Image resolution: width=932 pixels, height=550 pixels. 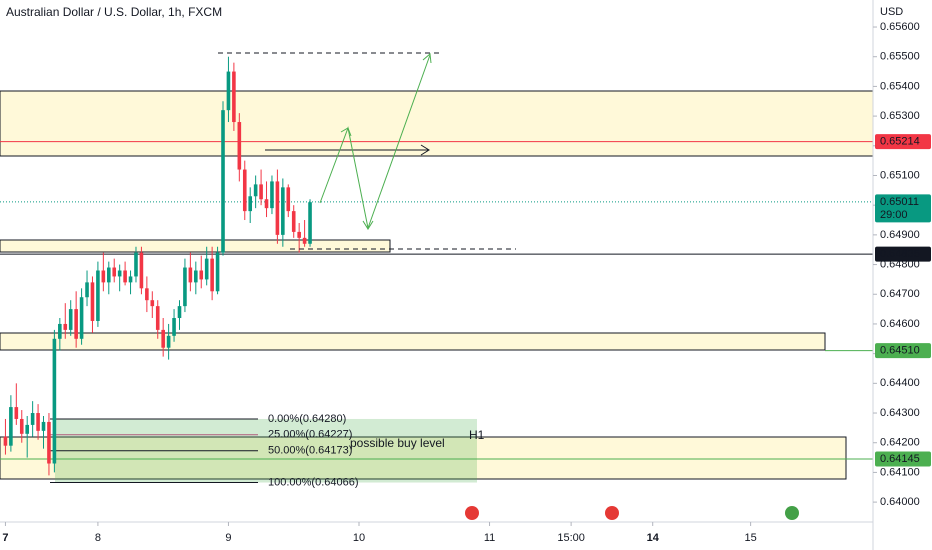 What do you see at coordinates (900, 413) in the screenshot?
I see `y-tick-label: 0.64300` at bounding box center [900, 413].